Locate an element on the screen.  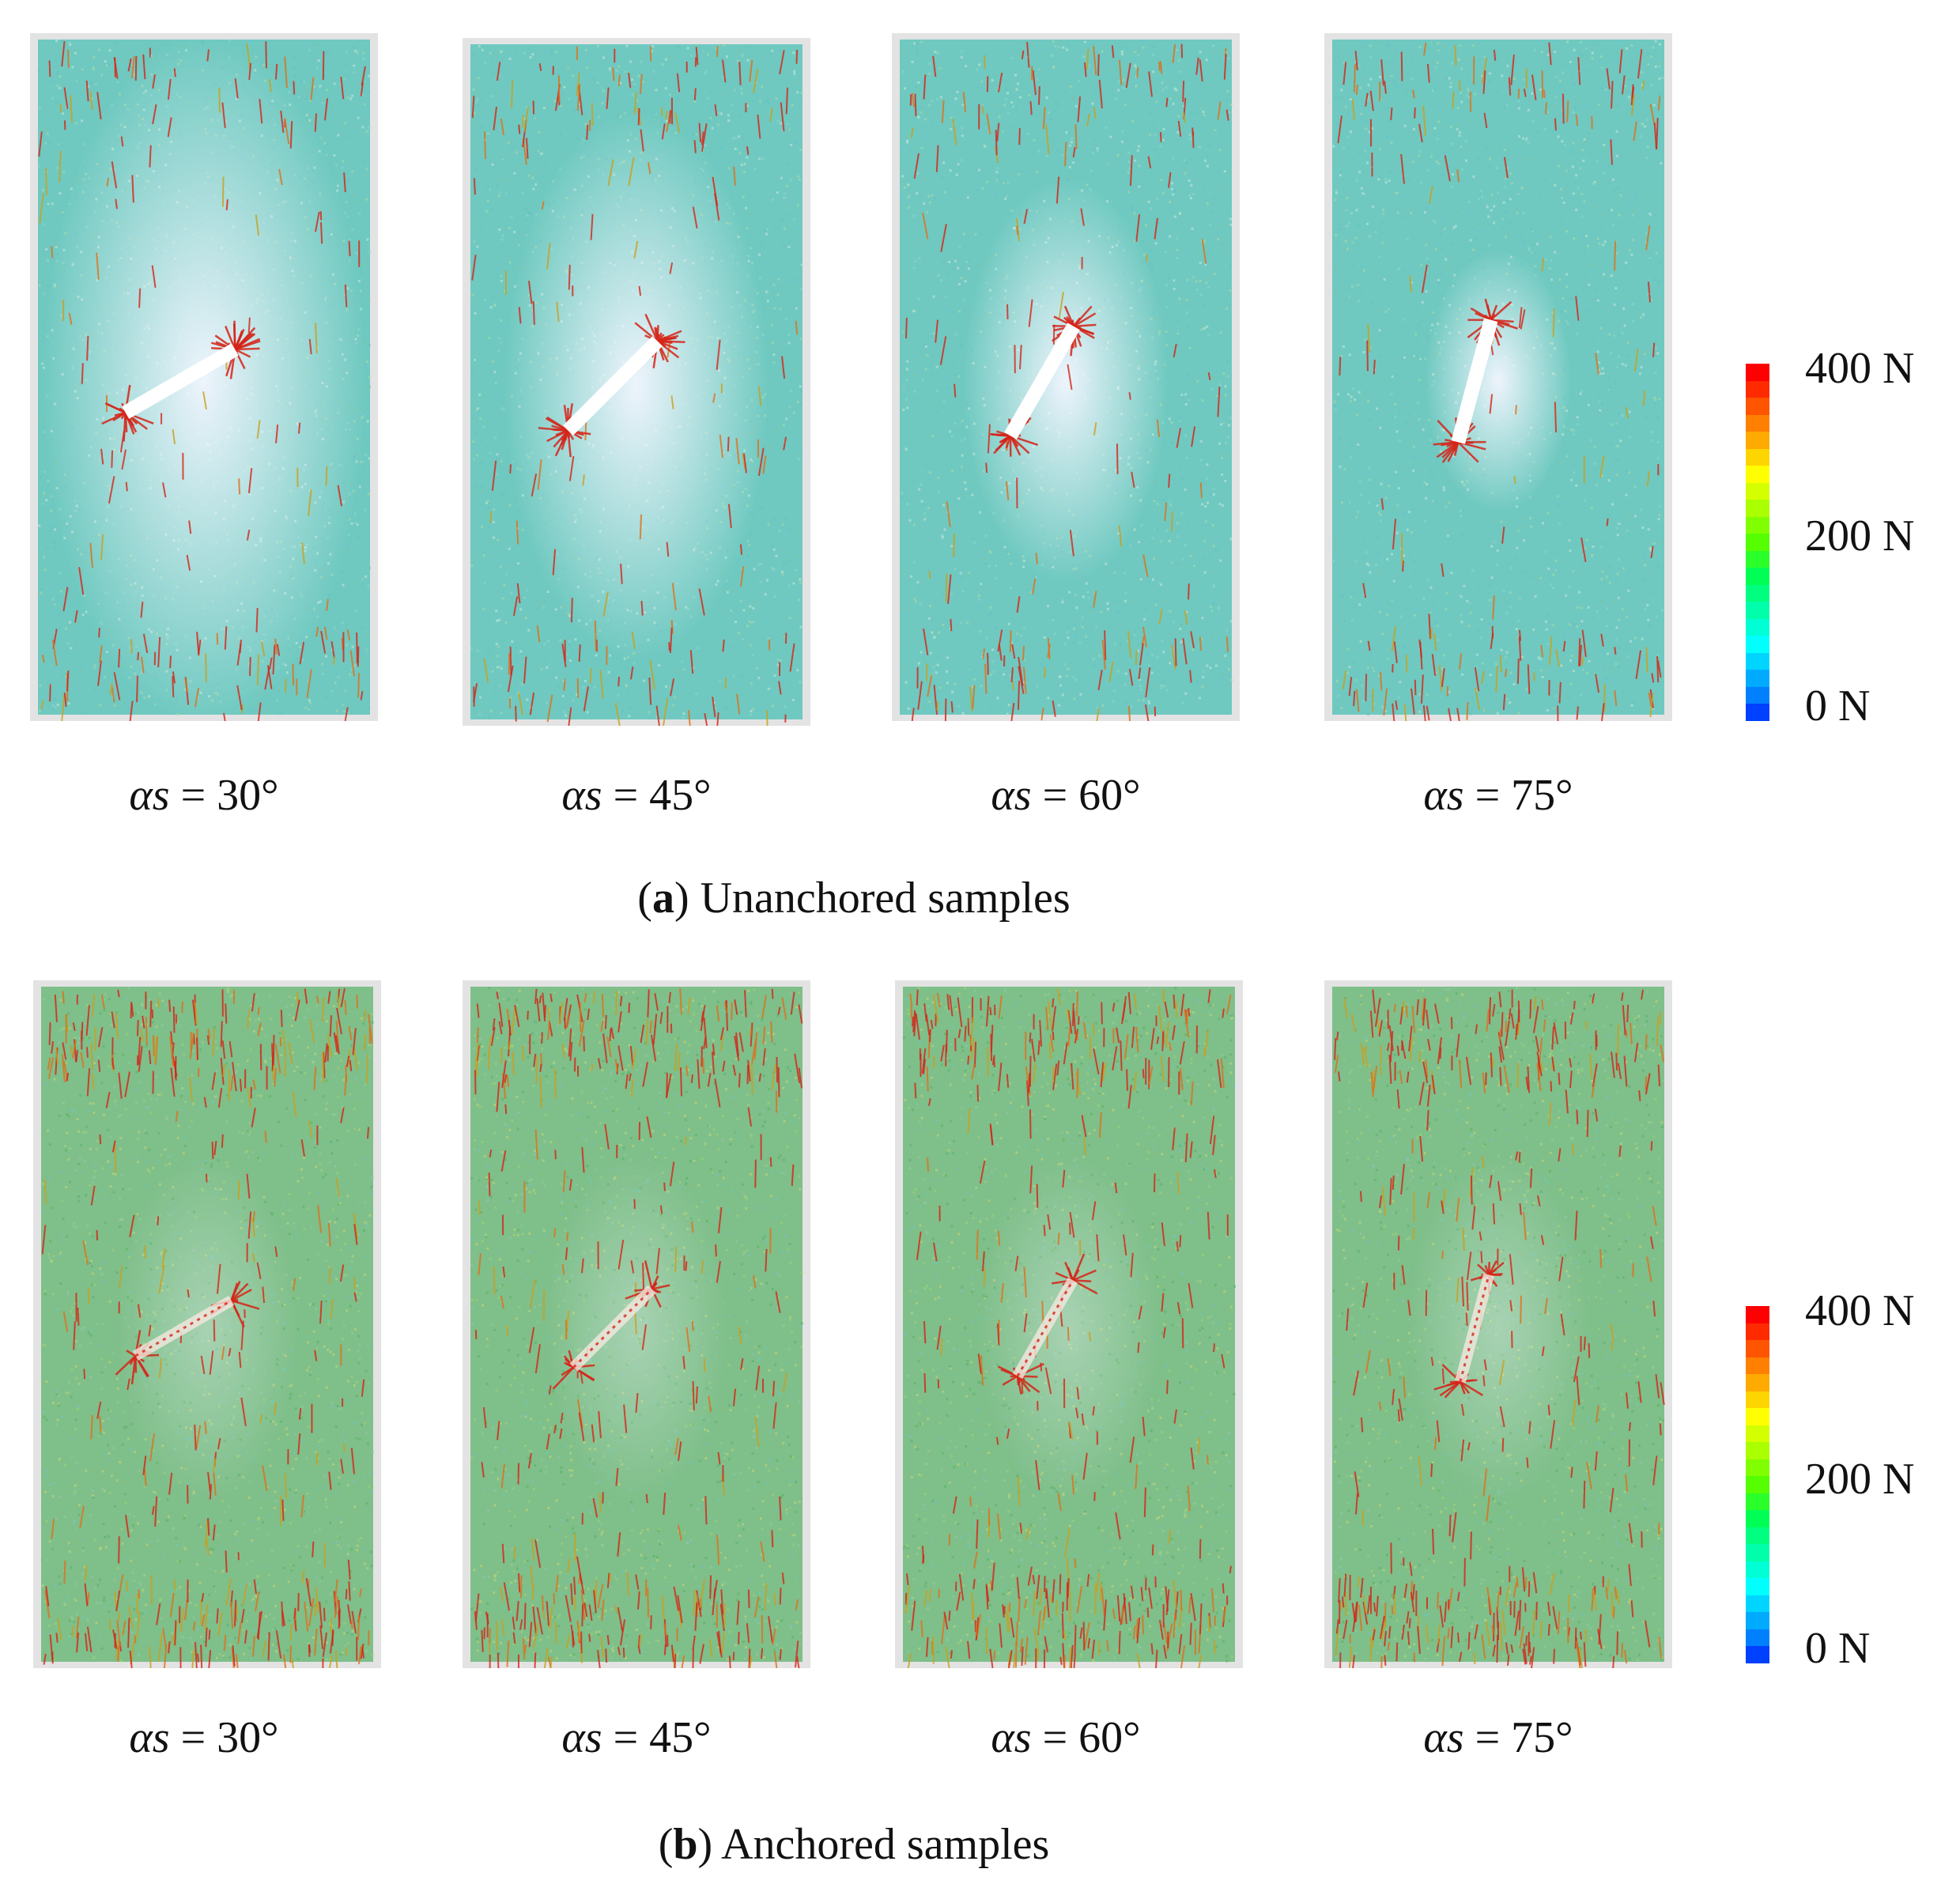
angle-label-a-60: αs = 60° is located at coordinates (1066, 795).